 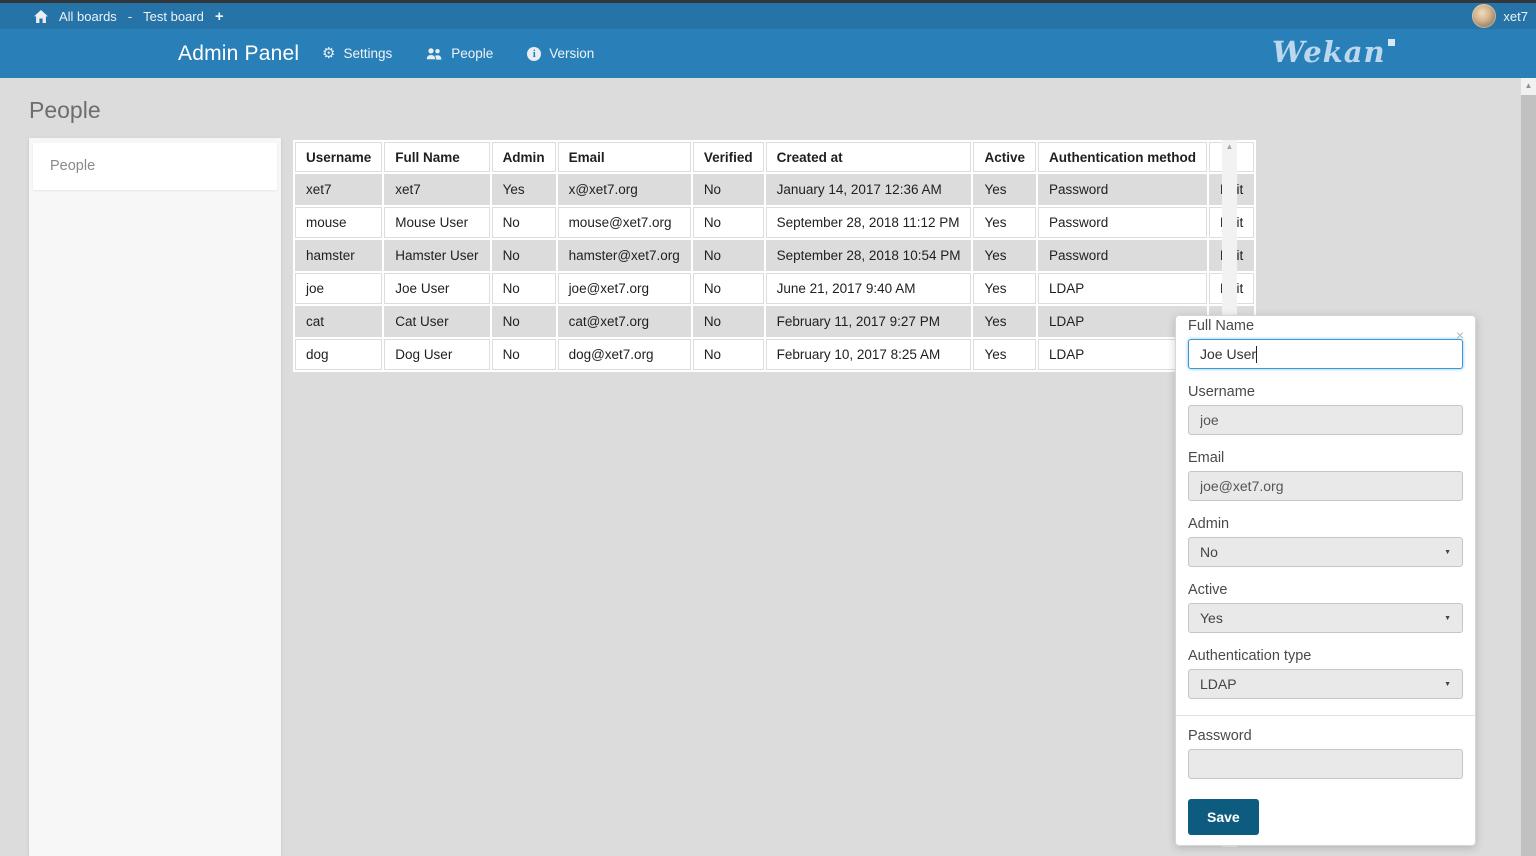 I want to click on password-input, so click(x=1325, y=764).